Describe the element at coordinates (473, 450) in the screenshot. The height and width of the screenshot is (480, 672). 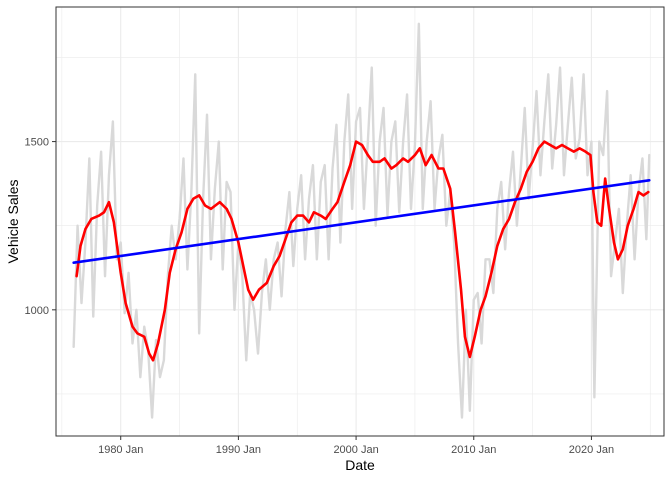
I see `x-tick-label: 2010 Jan` at that location.